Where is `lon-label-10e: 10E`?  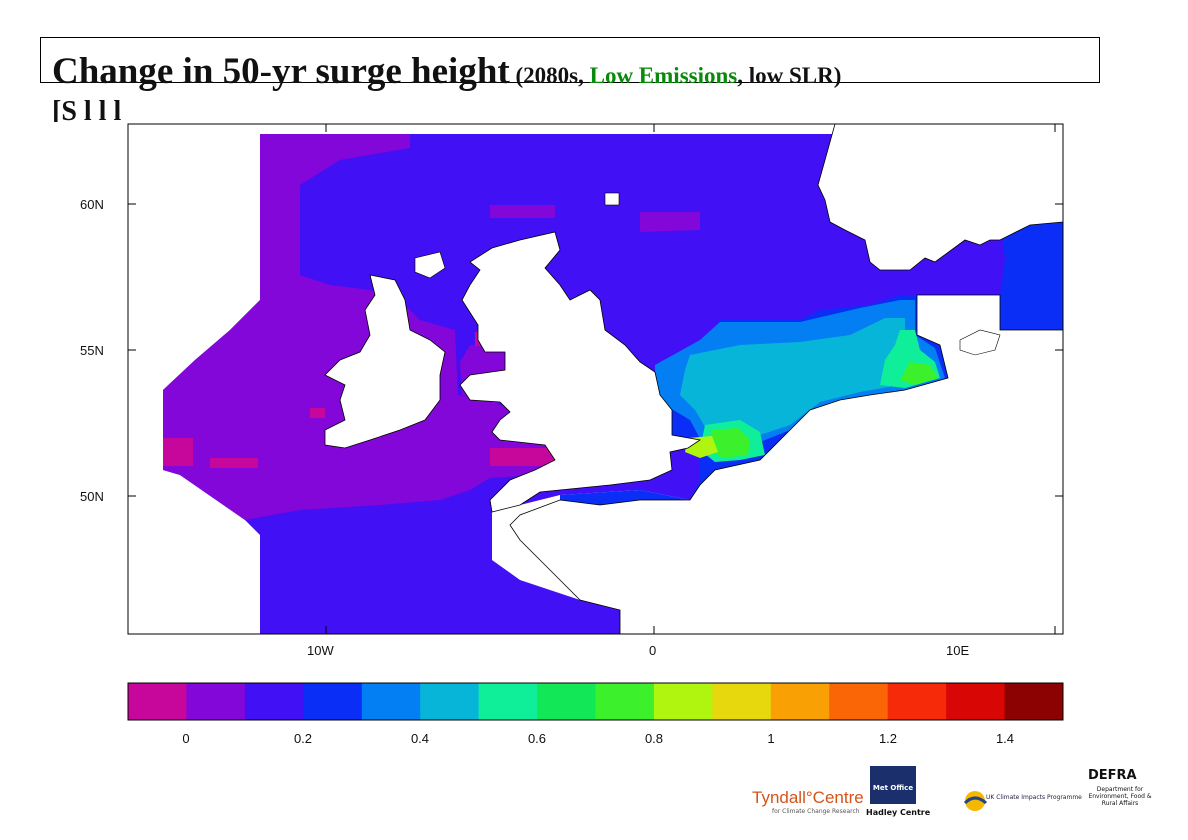 lon-label-10e: 10E is located at coordinates (957, 650).